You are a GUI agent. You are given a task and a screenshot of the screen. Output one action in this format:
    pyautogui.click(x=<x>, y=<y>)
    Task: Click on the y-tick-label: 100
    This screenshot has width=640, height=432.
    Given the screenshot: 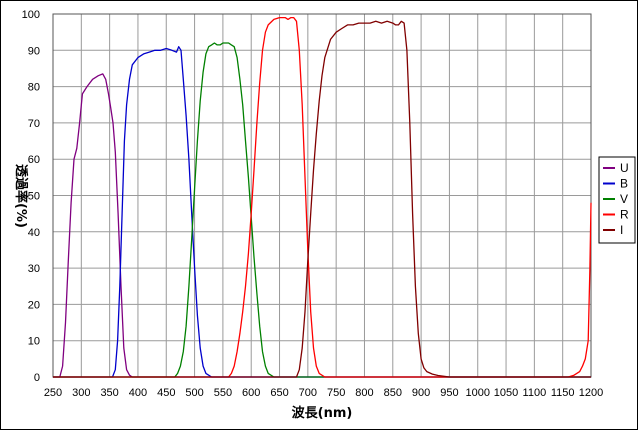 What is the action you would take?
    pyautogui.click(x=31, y=15)
    